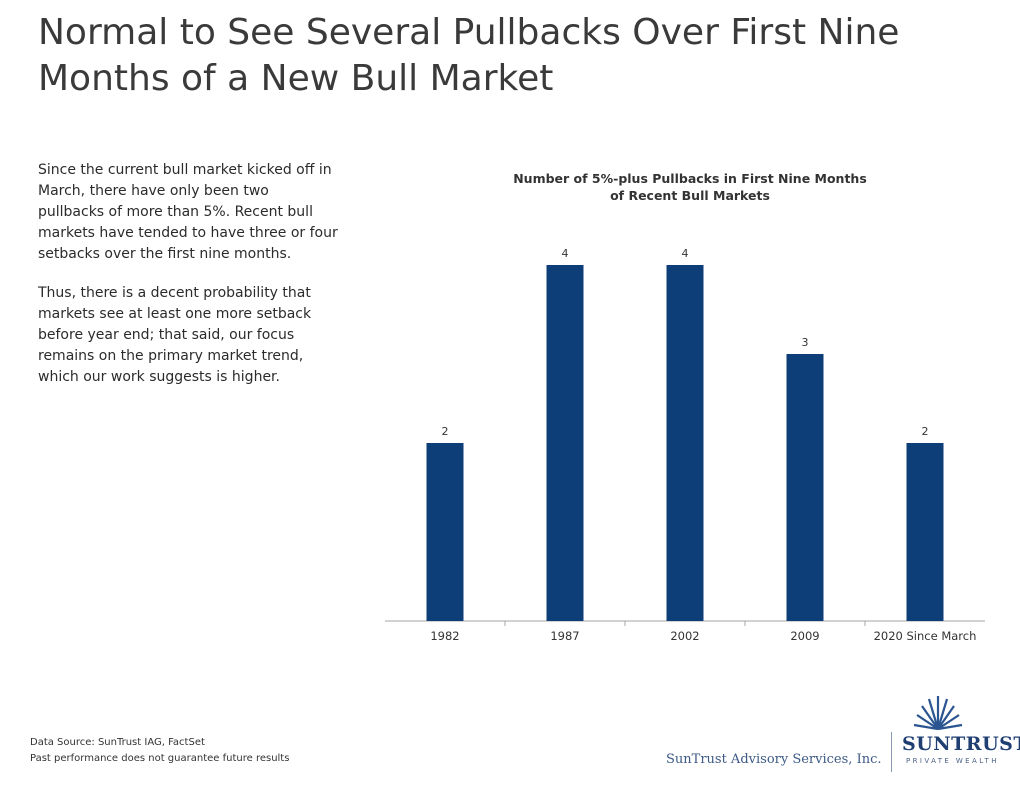 The image size is (1020, 792). What do you see at coordinates (684, 636) in the screenshot?
I see `x-tick-label: 2002` at bounding box center [684, 636].